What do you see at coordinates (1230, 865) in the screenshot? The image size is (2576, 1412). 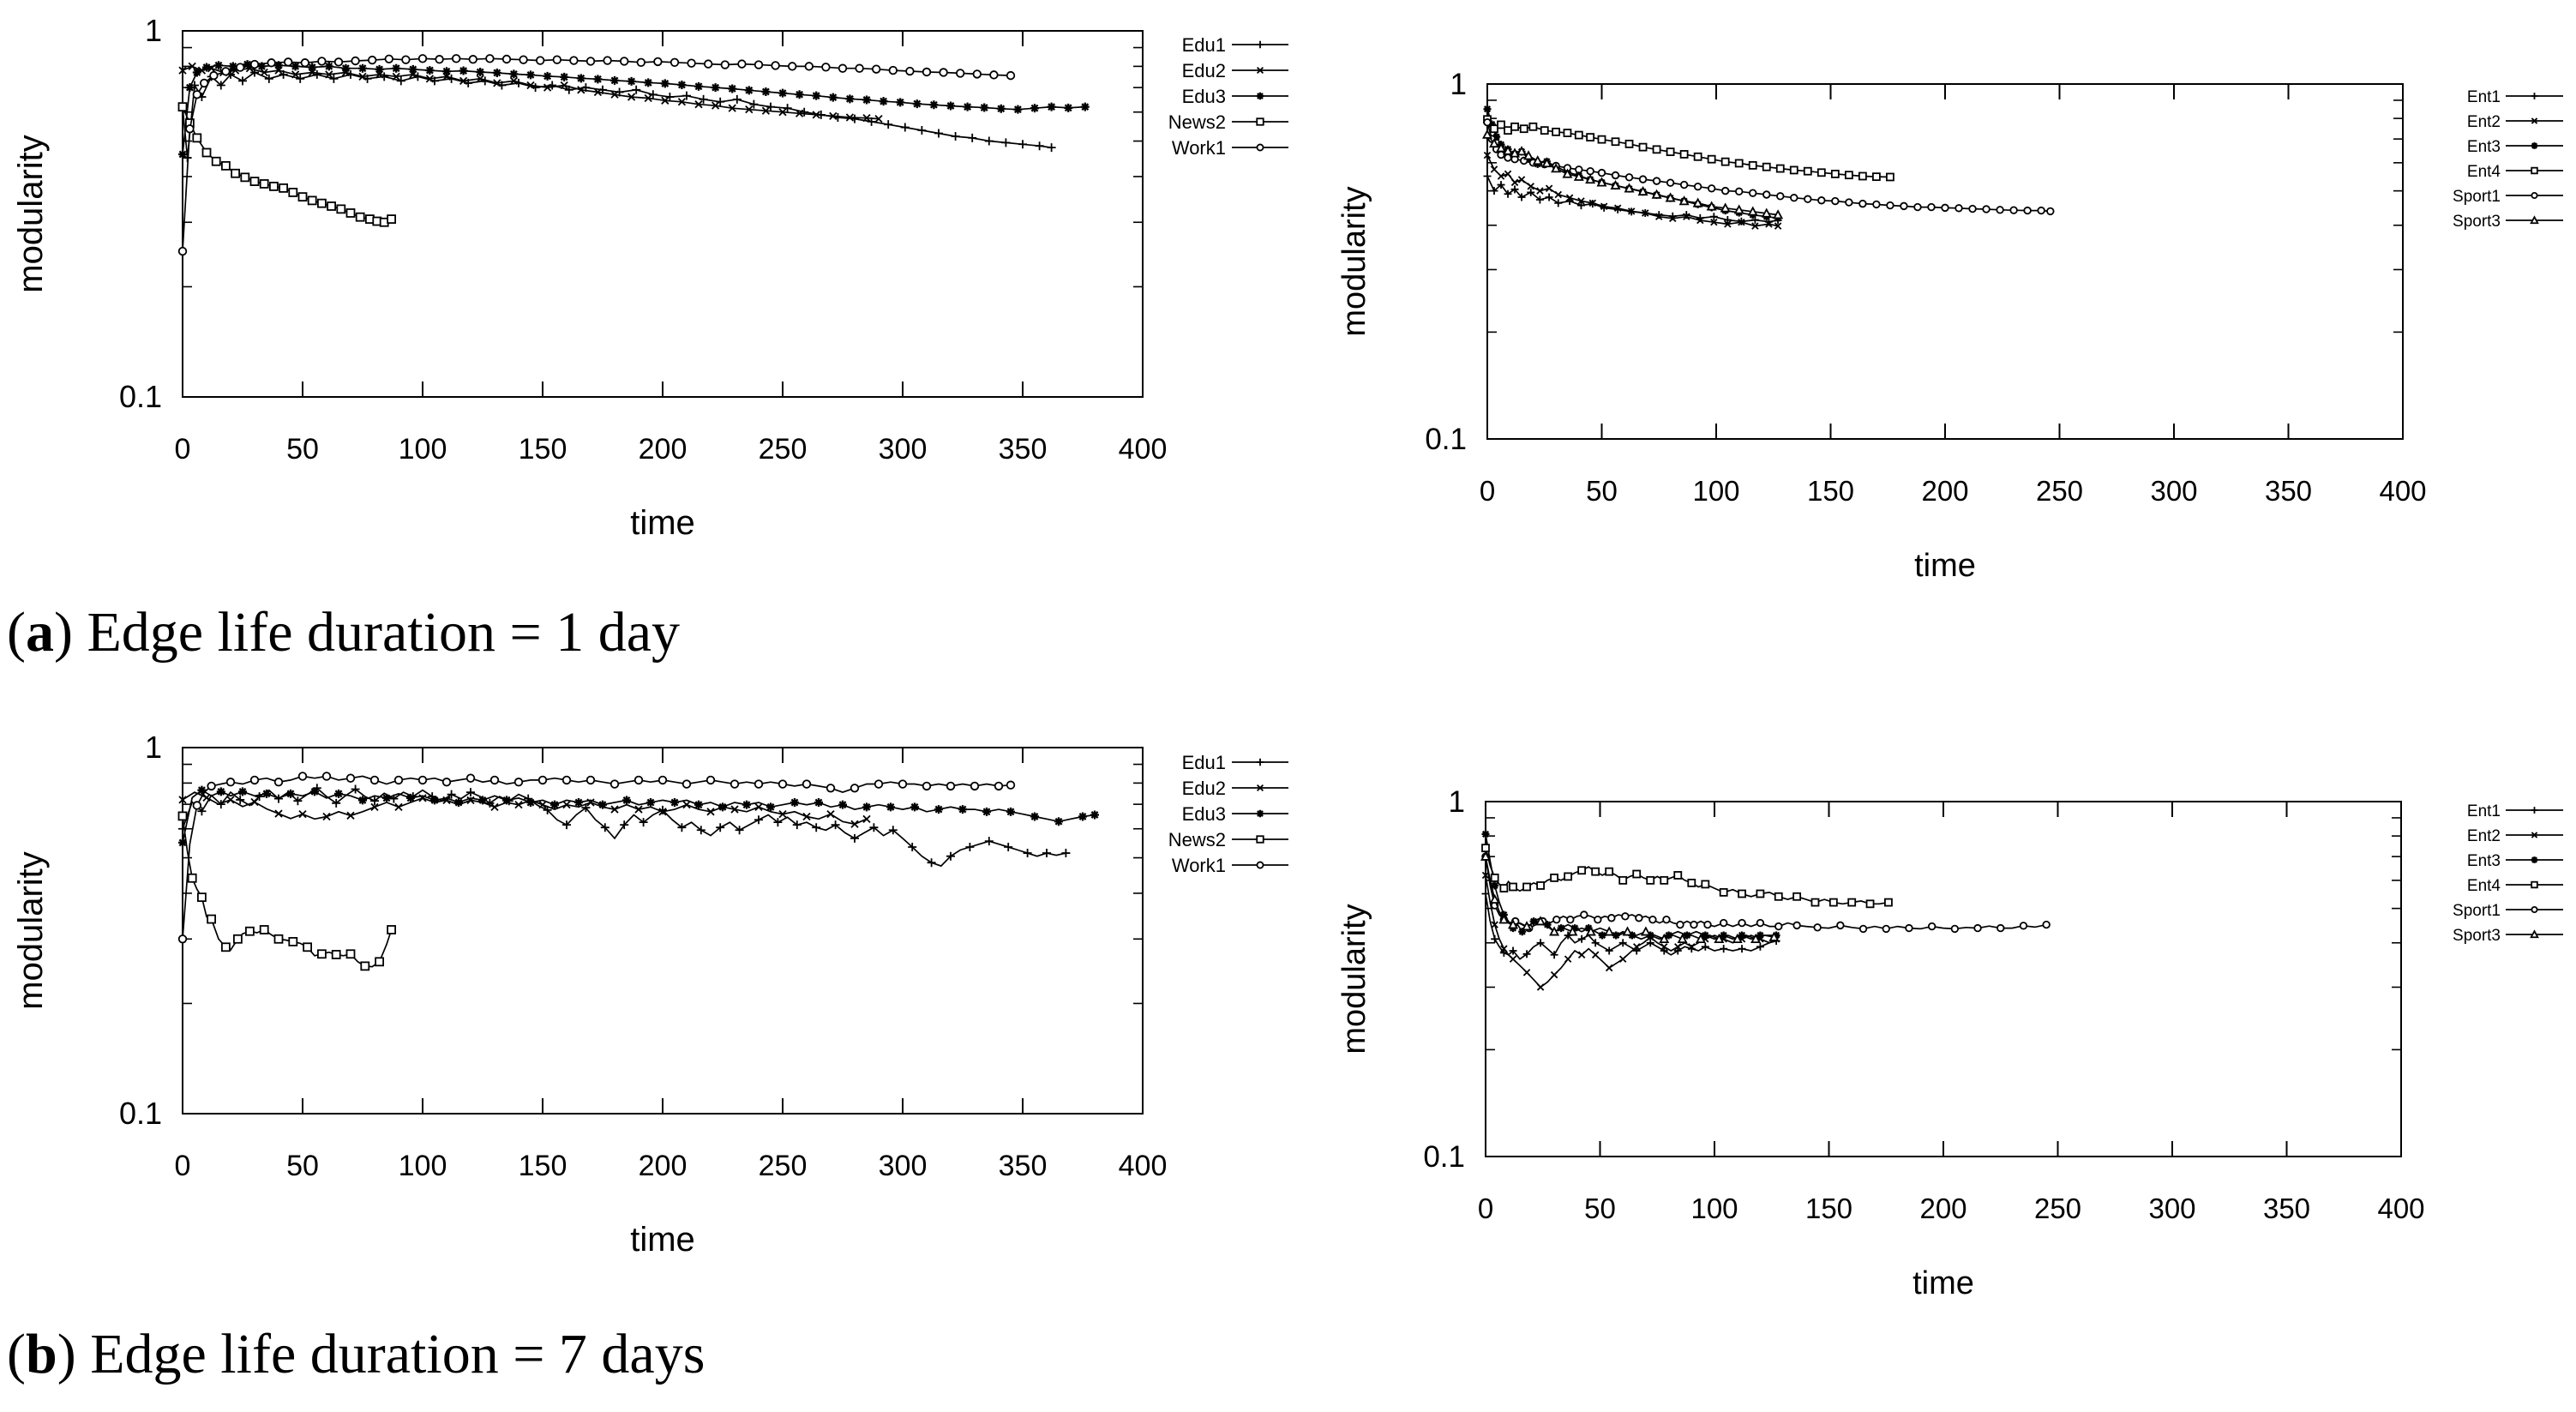 I see `legend-item-work1: Work1` at bounding box center [1230, 865].